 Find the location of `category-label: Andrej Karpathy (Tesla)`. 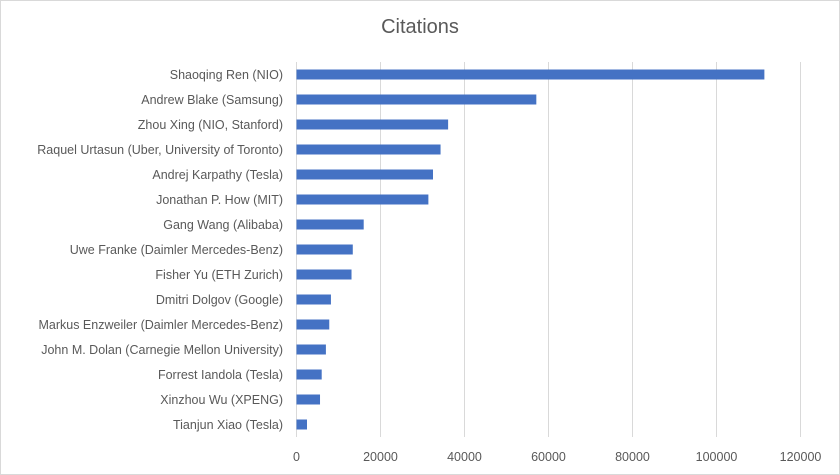

category-label: Andrej Karpathy (Tesla) is located at coordinates (217, 175).